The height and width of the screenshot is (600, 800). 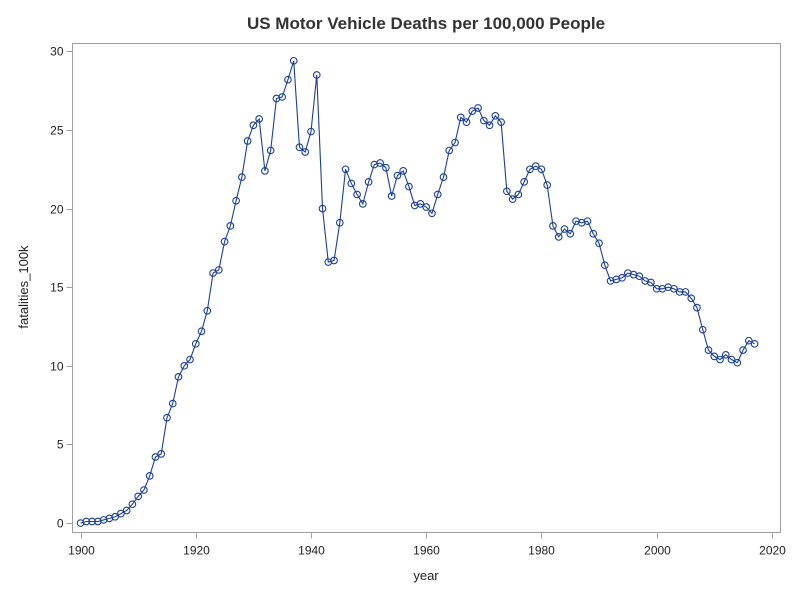 I want to click on y-axis-label: fatalities_100k, so click(x=23, y=287).